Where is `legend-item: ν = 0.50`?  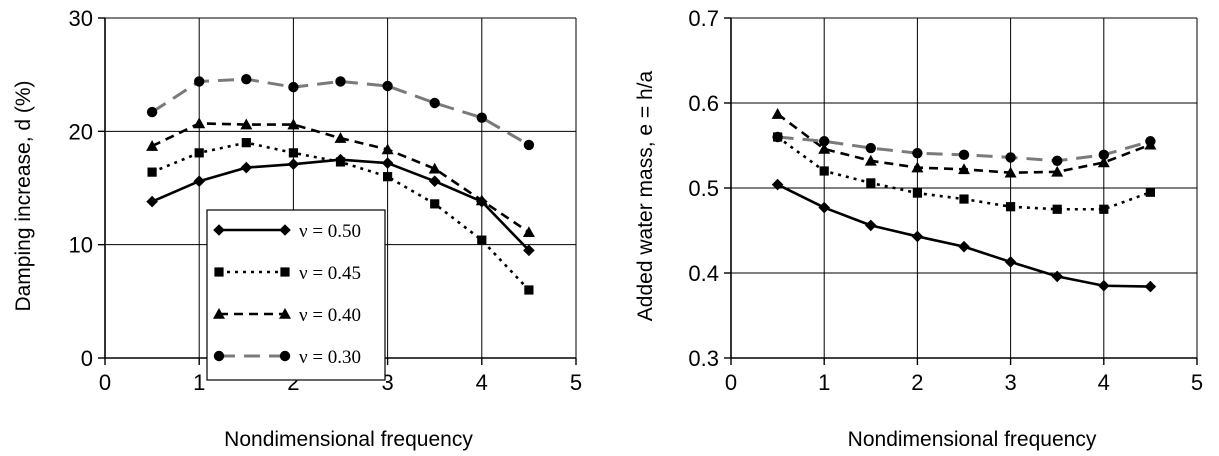
legend-item: ν = 0.50 is located at coordinates (287, 231).